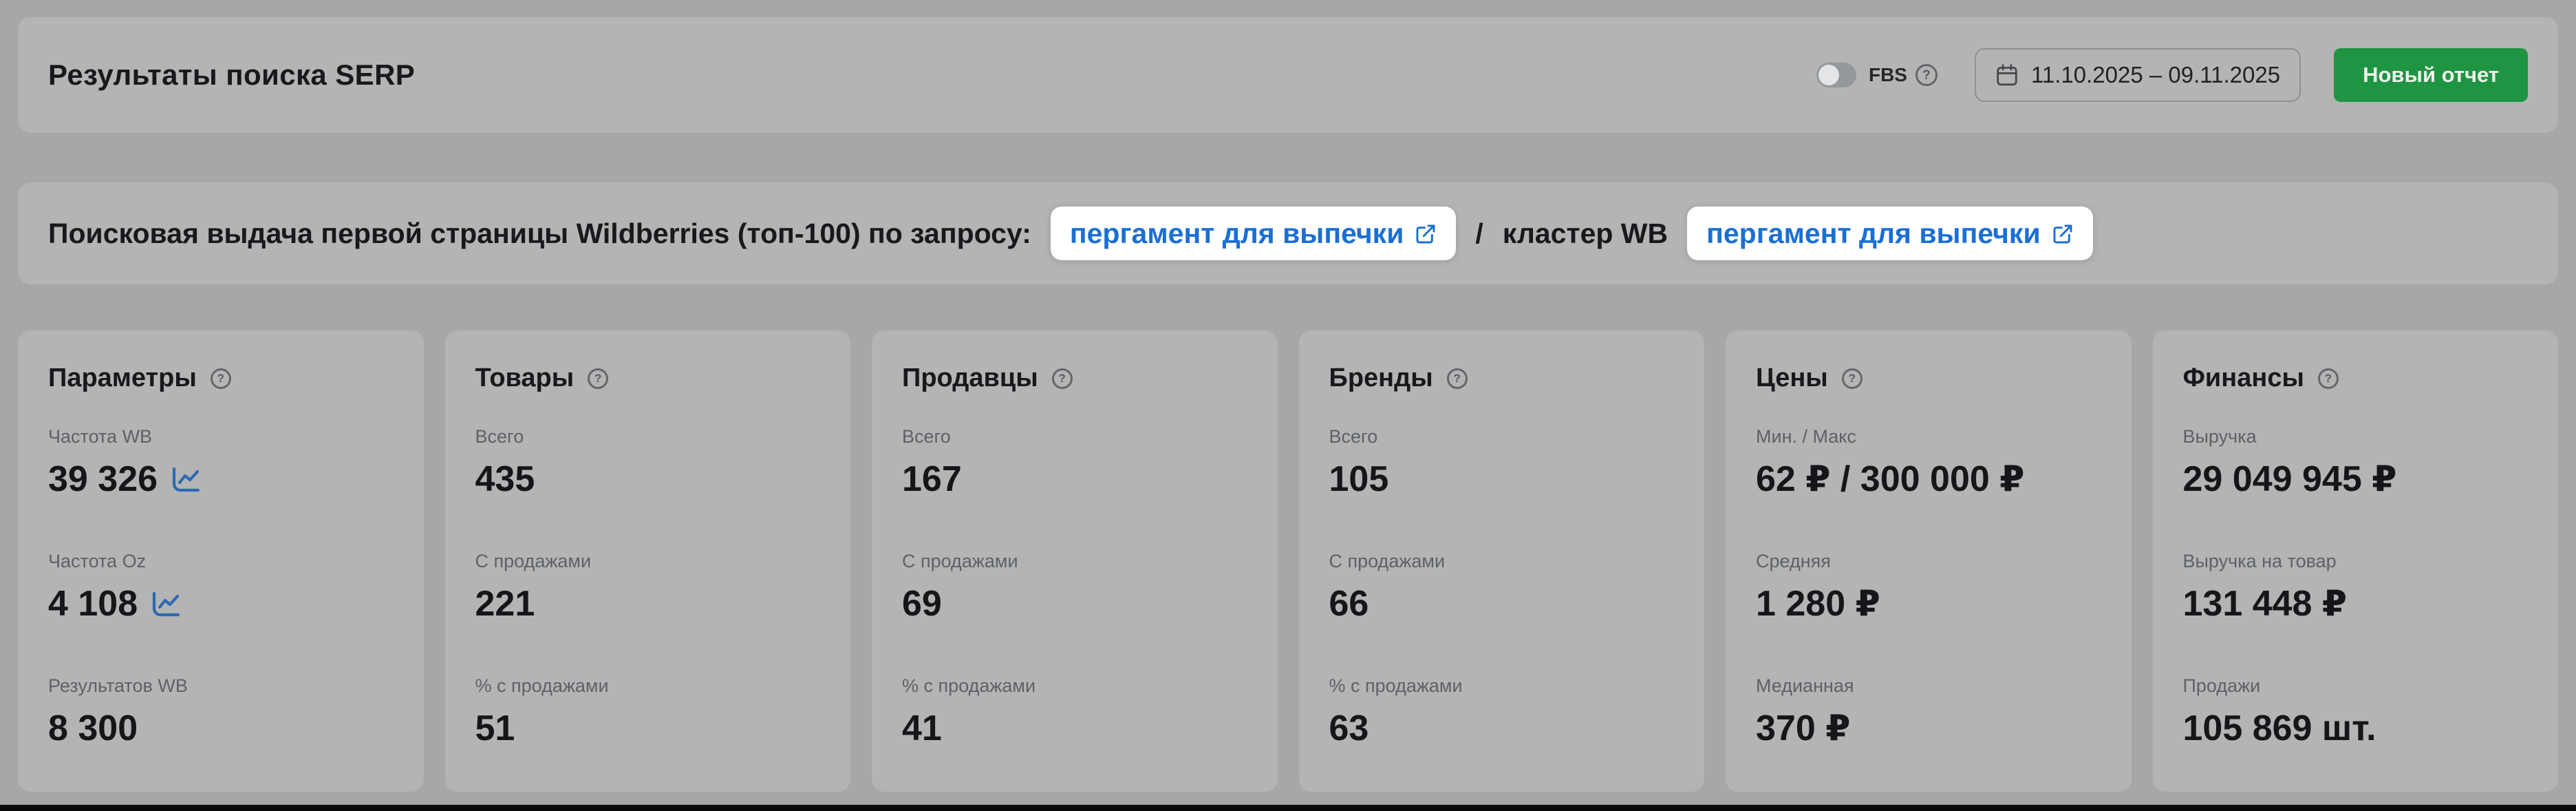  Describe the element at coordinates (648, 586) in the screenshot. I see `stat-group: С продажами 221` at that location.